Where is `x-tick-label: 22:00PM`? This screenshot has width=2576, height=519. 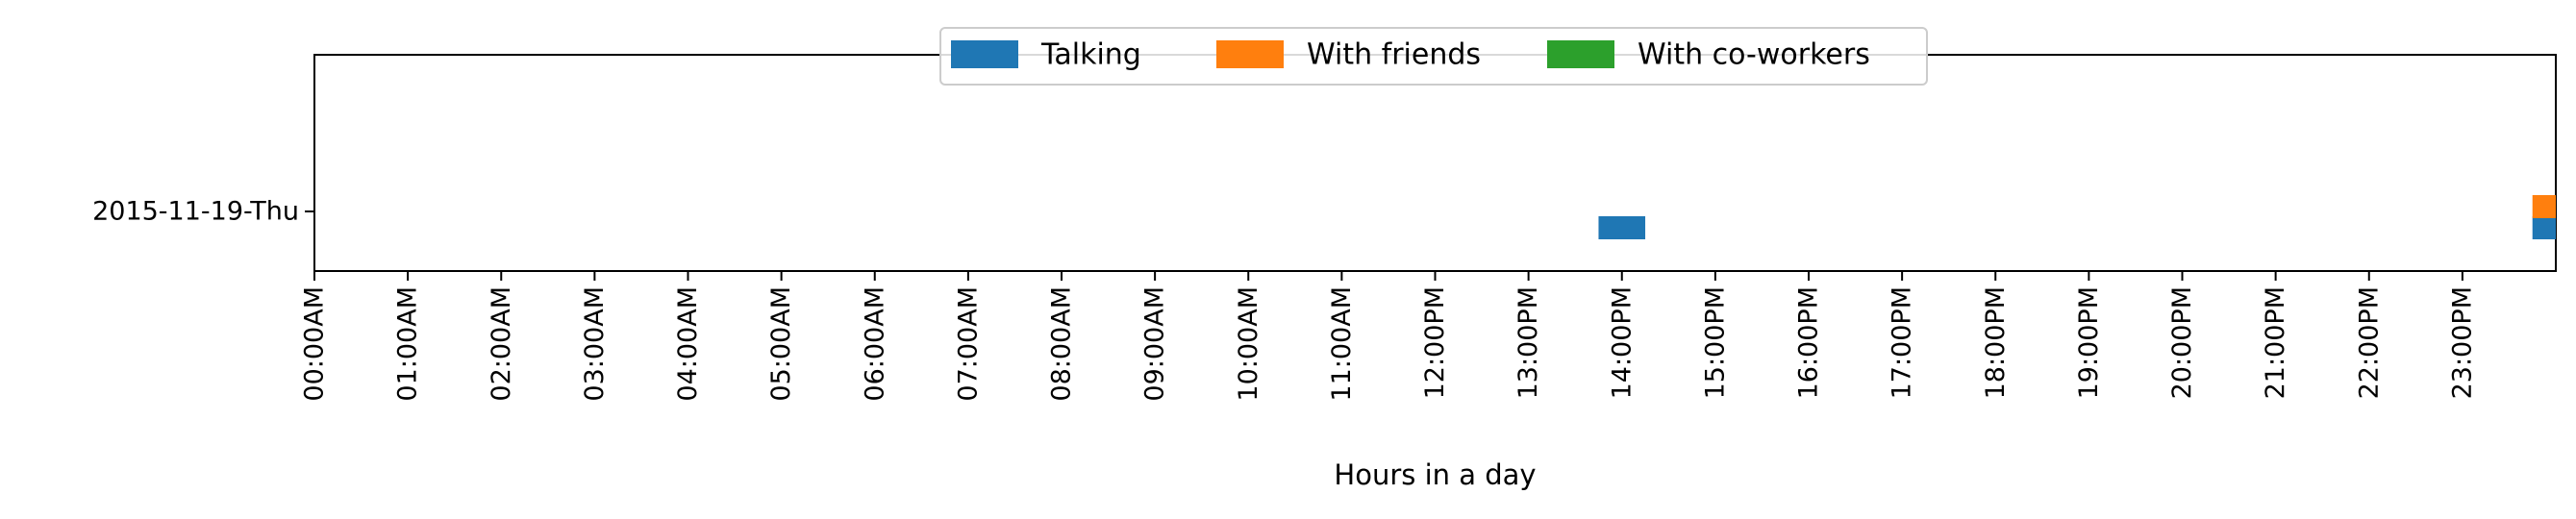 x-tick-label: 22:00PM is located at coordinates (2369, 342).